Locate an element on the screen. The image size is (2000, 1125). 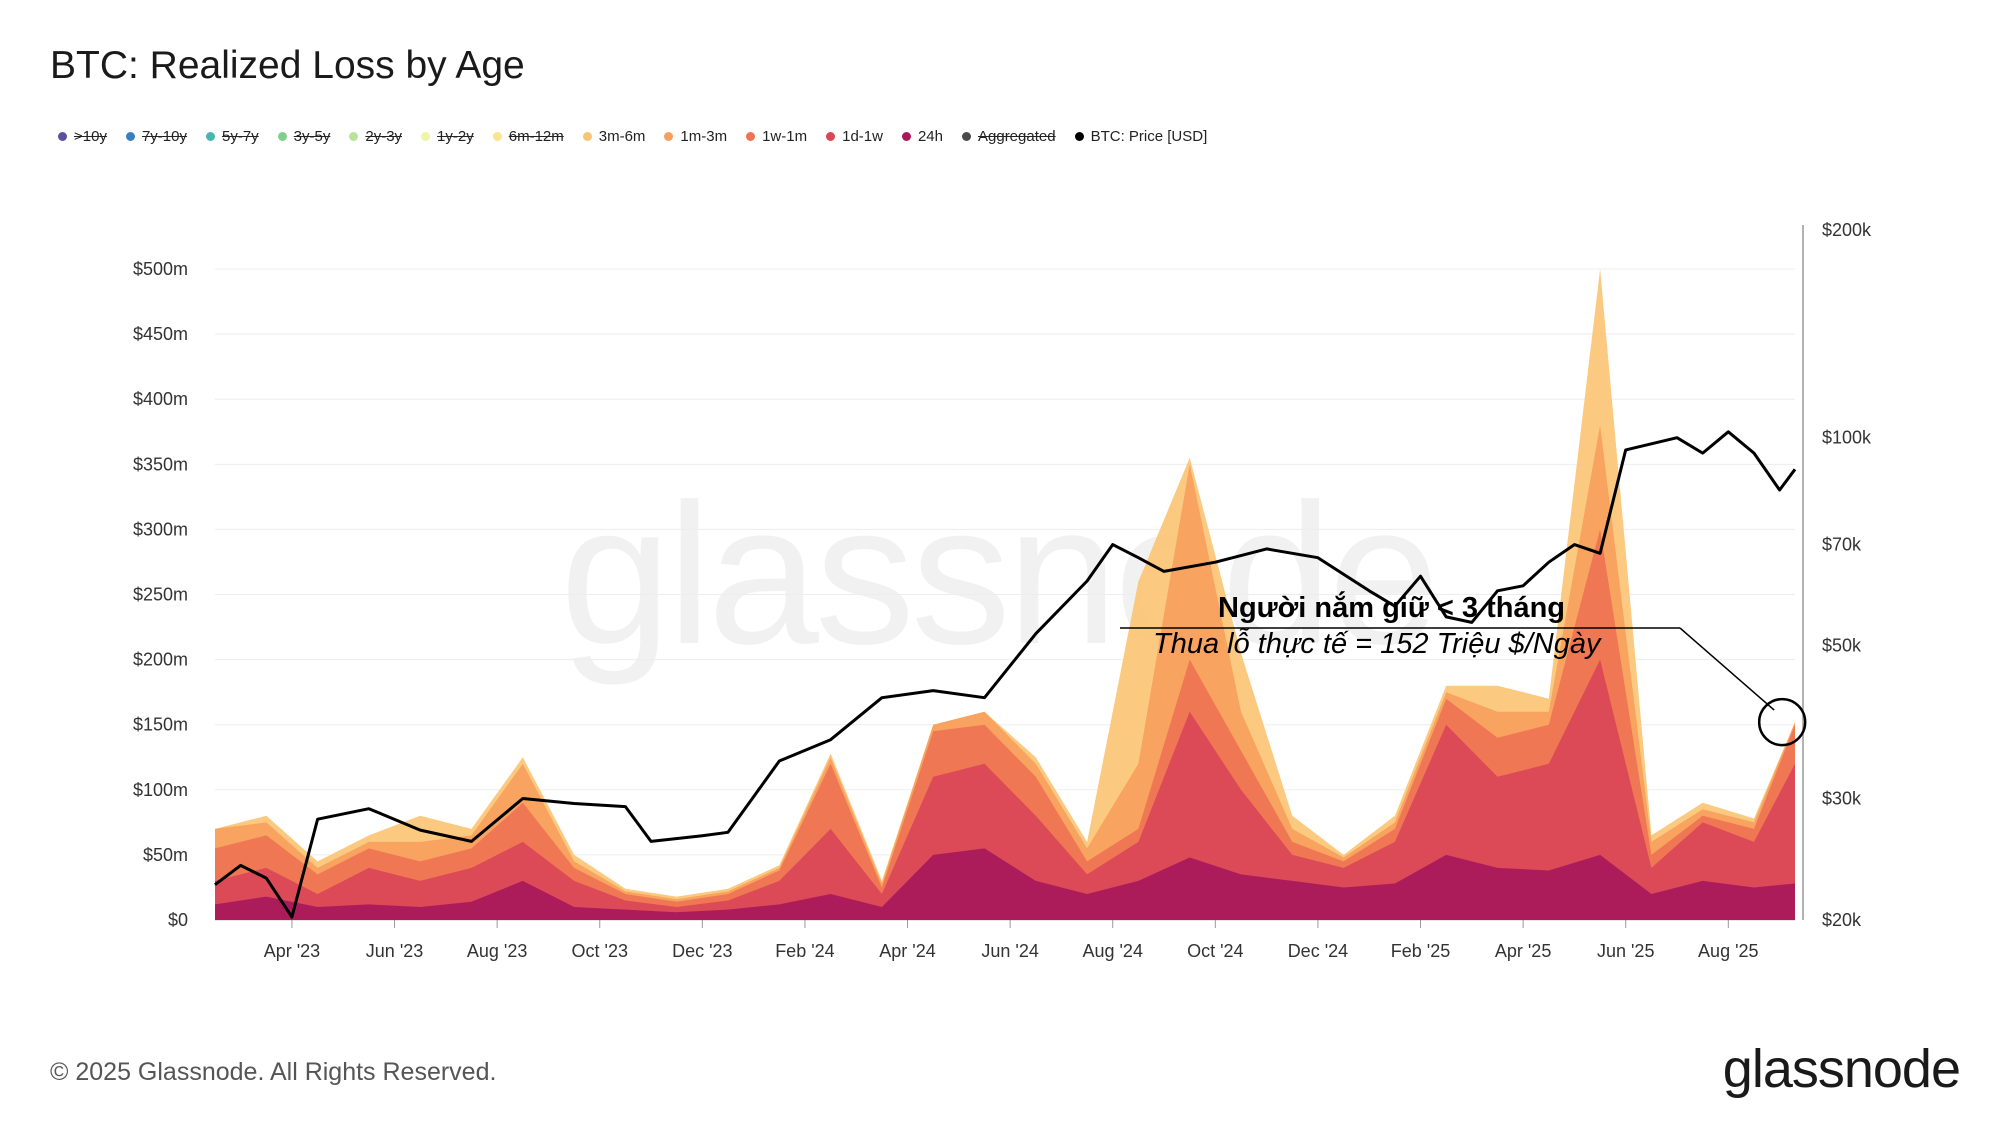
annotation-leader-line is located at coordinates (1727, 669).